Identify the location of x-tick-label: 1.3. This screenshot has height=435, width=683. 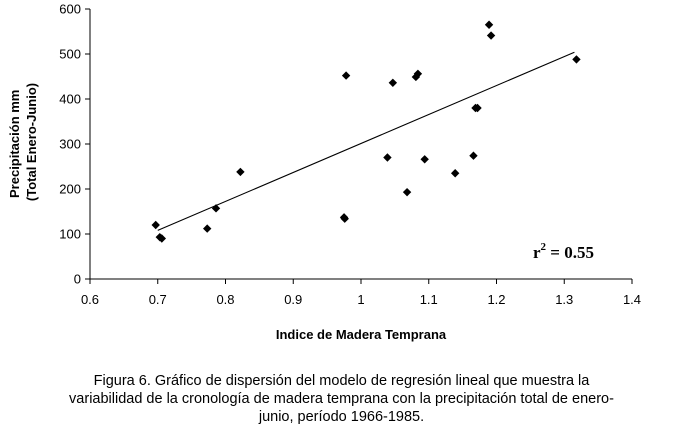
(564, 299).